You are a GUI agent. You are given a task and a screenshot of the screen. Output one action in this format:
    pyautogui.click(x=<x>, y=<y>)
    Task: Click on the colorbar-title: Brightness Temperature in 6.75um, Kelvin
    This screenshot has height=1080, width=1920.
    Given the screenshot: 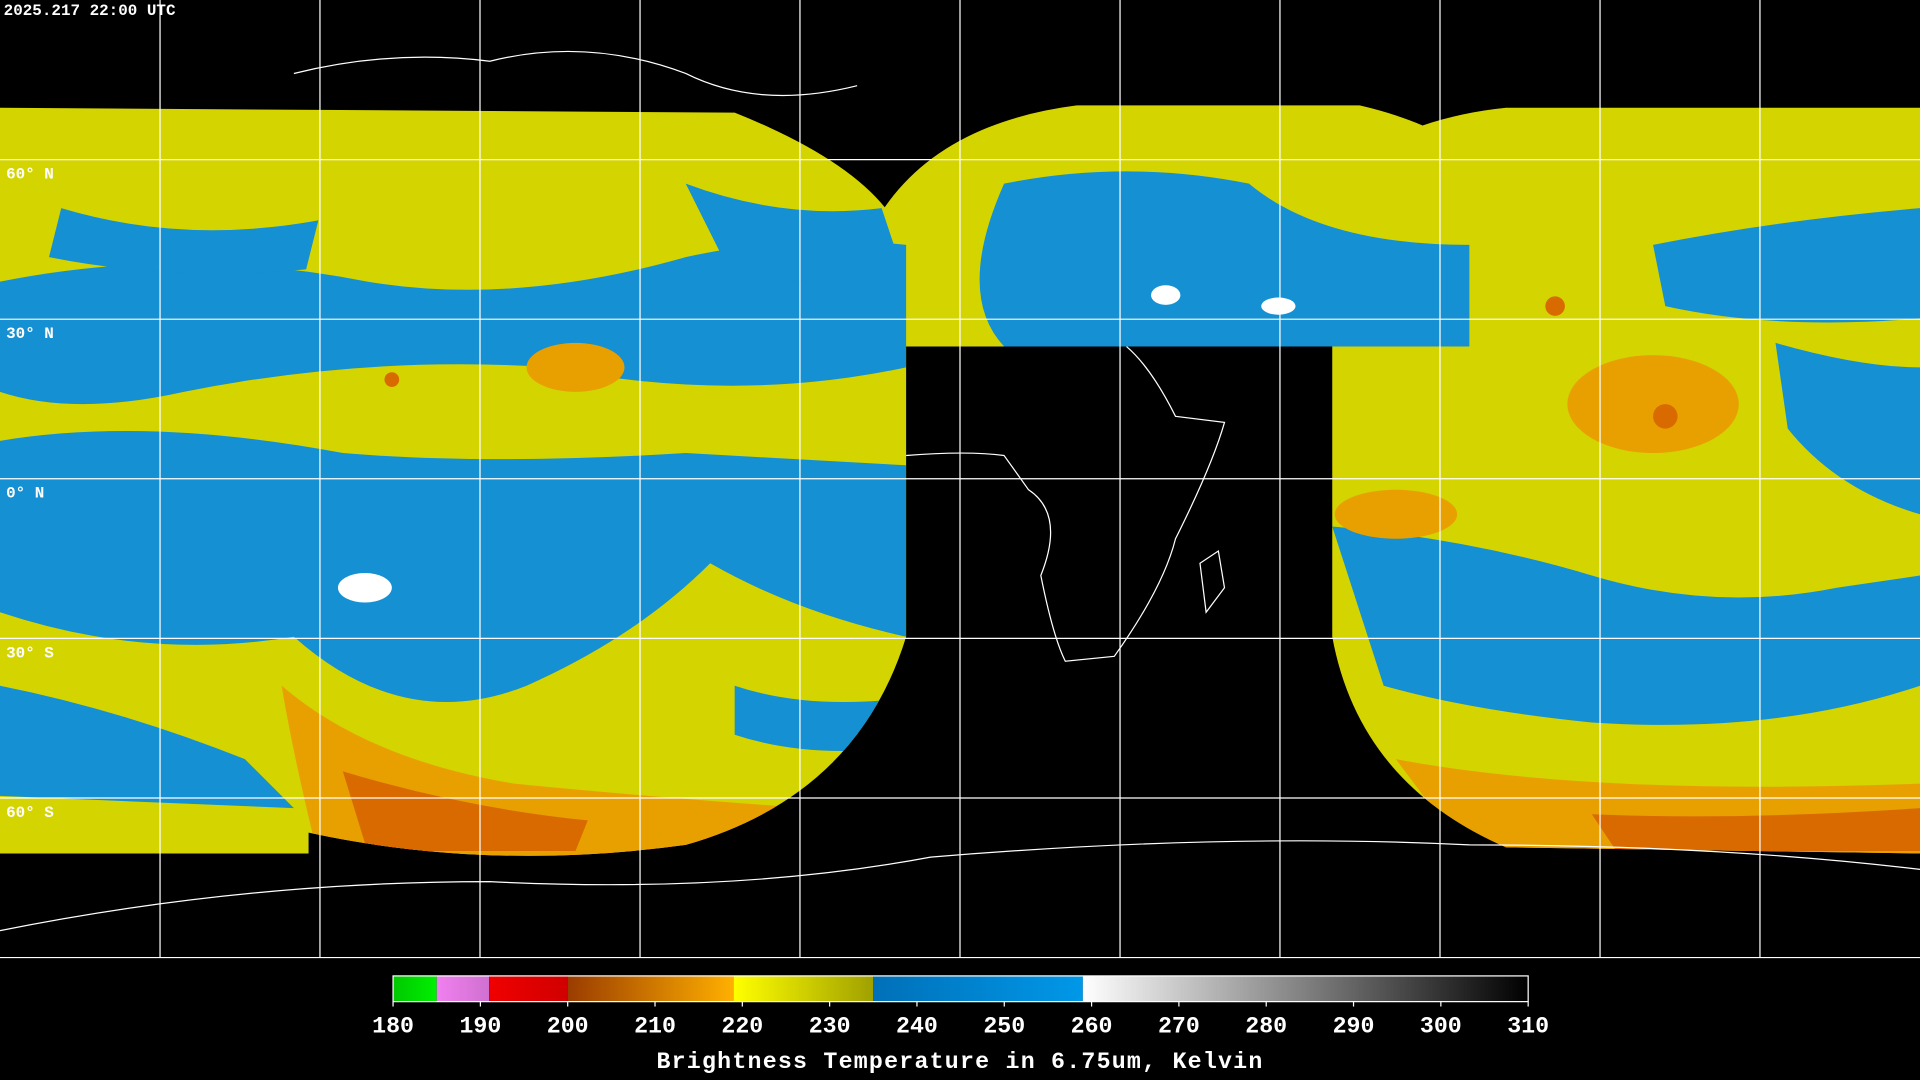 What is the action you would take?
    pyautogui.click(x=959, y=1062)
    